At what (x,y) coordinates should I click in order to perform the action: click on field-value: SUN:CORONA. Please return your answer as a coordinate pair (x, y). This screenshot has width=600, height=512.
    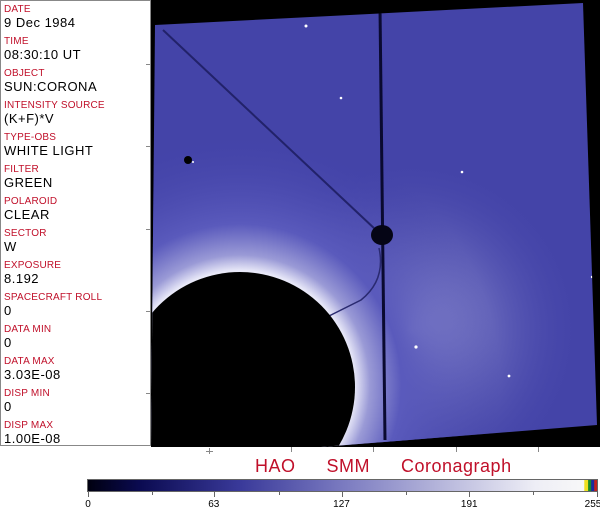
    Looking at the image, I should click on (51, 86).